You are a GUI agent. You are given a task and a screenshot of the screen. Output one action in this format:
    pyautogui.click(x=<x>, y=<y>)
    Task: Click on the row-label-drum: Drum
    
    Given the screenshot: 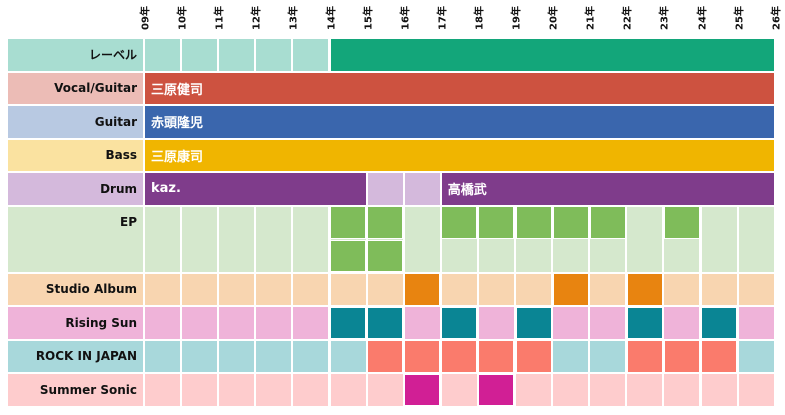 What is the action you would take?
    pyautogui.click(x=75, y=189)
    